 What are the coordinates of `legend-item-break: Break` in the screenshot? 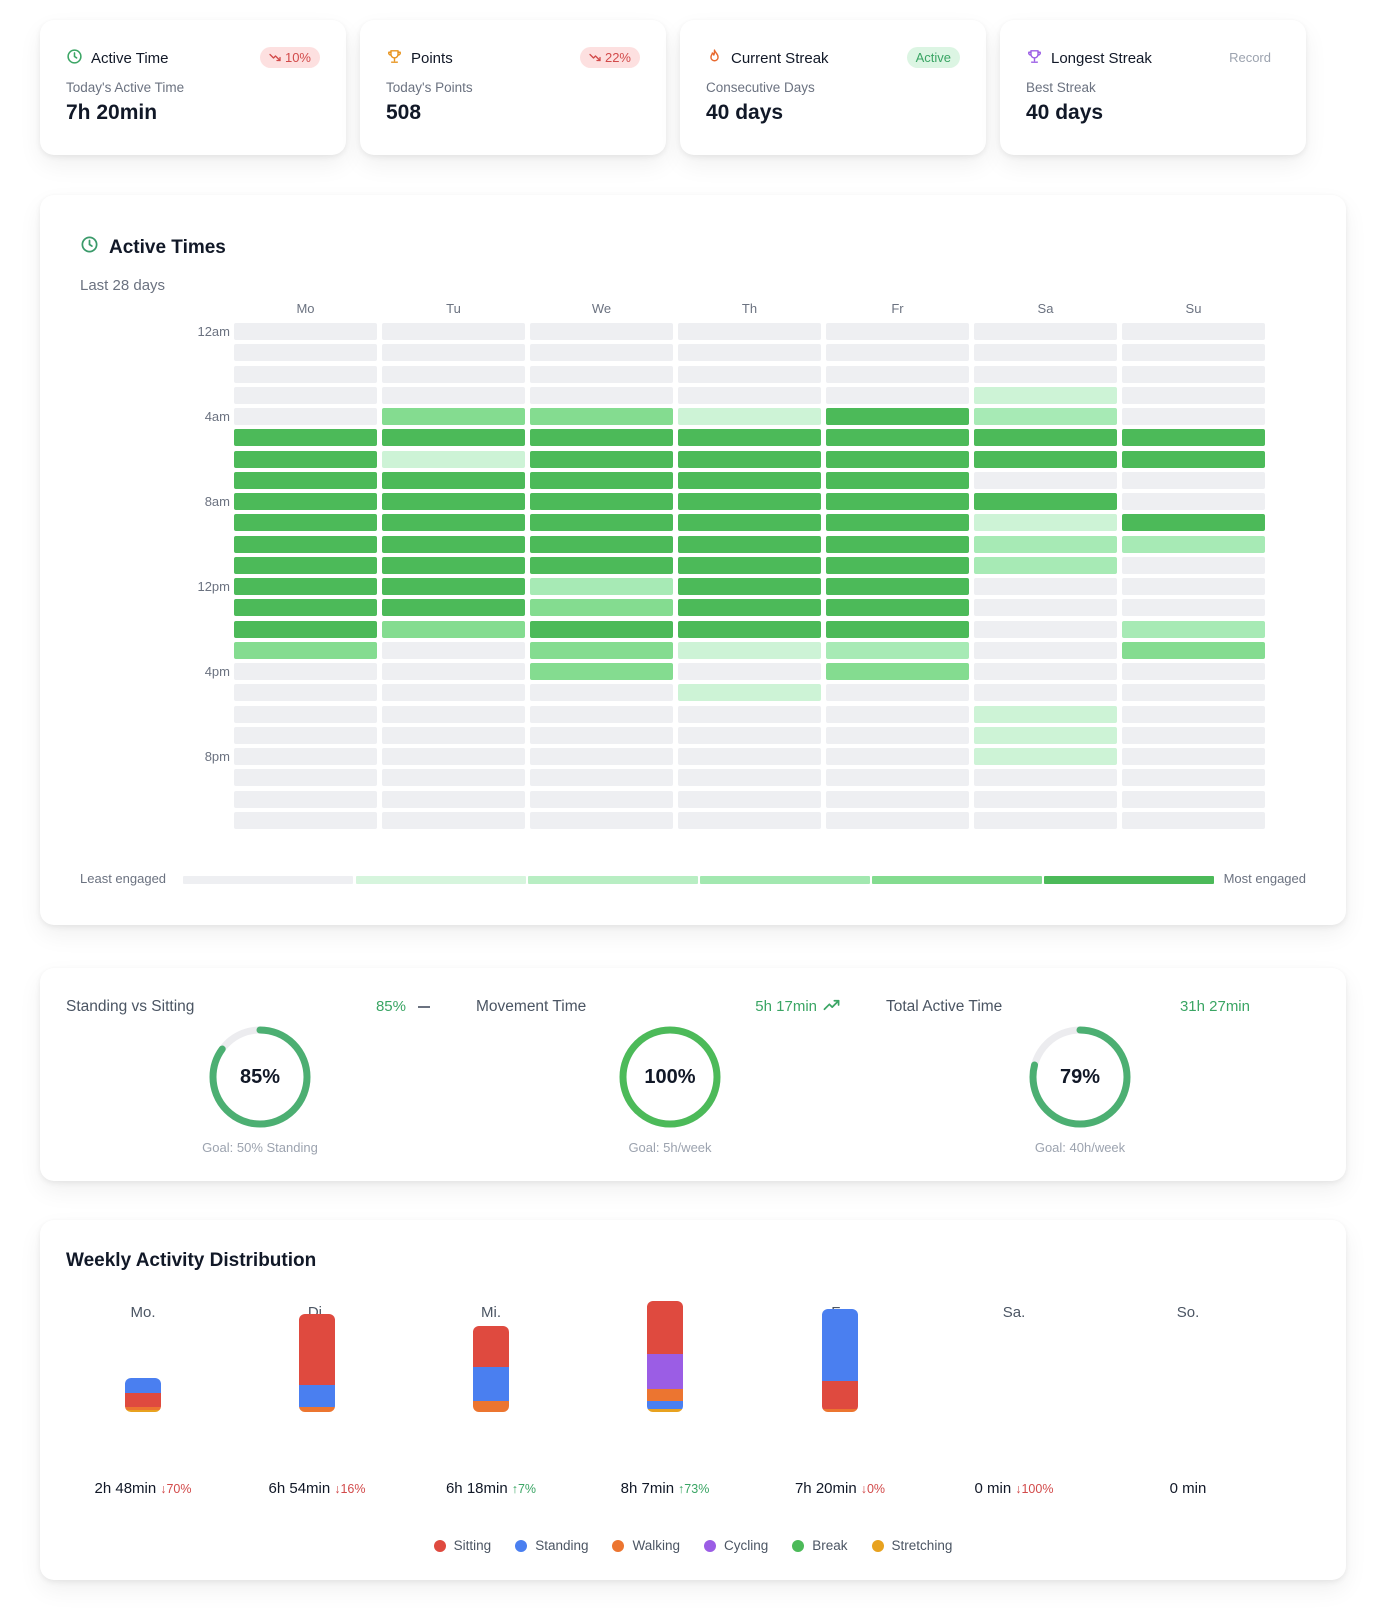 It's located at (820, 1545).